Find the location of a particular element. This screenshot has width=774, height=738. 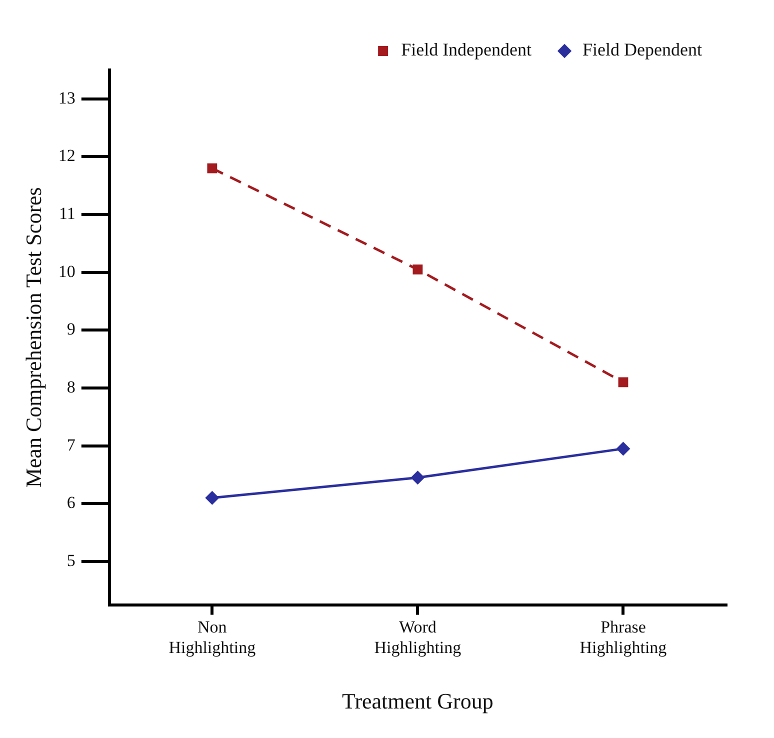

y-tick-label: 10 is located at coordinates (67, 271).